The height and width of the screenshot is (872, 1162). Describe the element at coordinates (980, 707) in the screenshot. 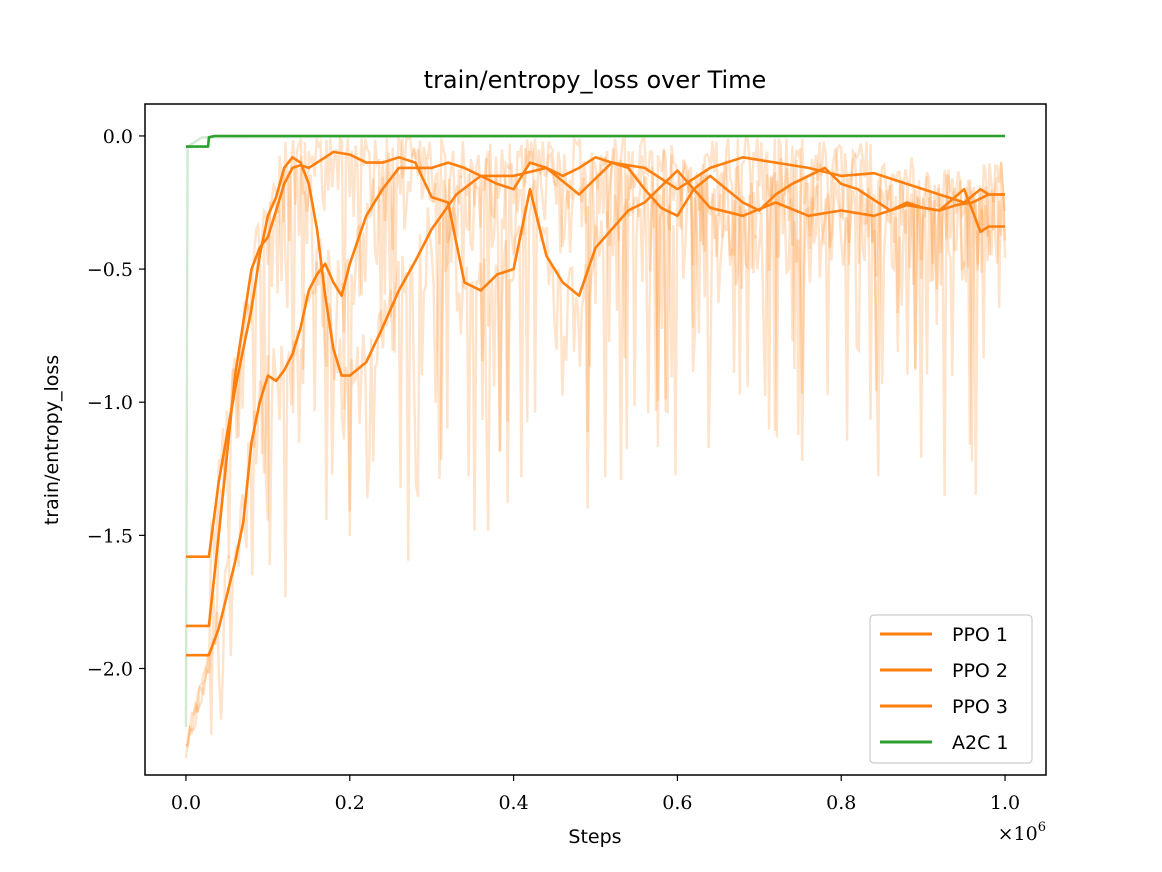

I see `legend-label: PPO 3` at that location.